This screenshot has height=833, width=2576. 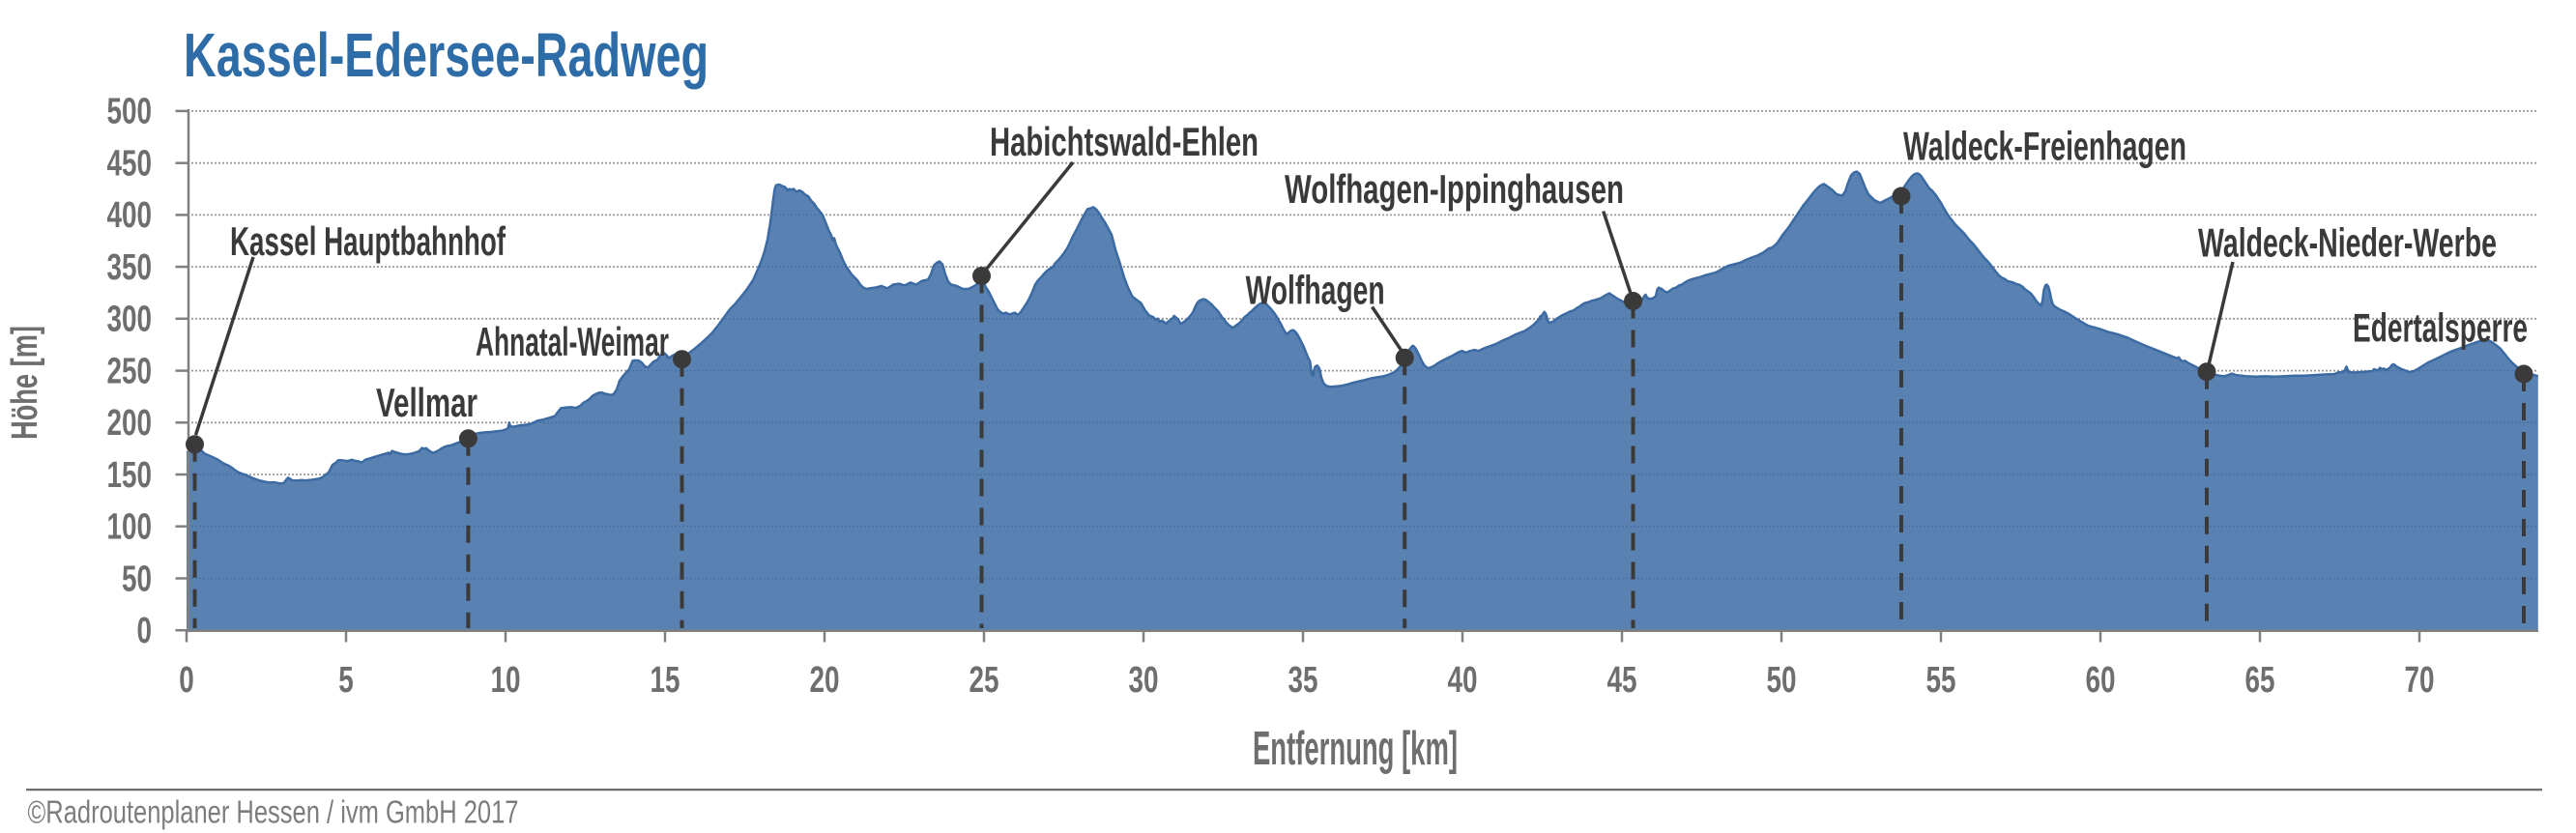 What do you see at coordinates (2260, 680) in the screenshot?
I see `svg-text: 65` at bounding box center [2260, 680].